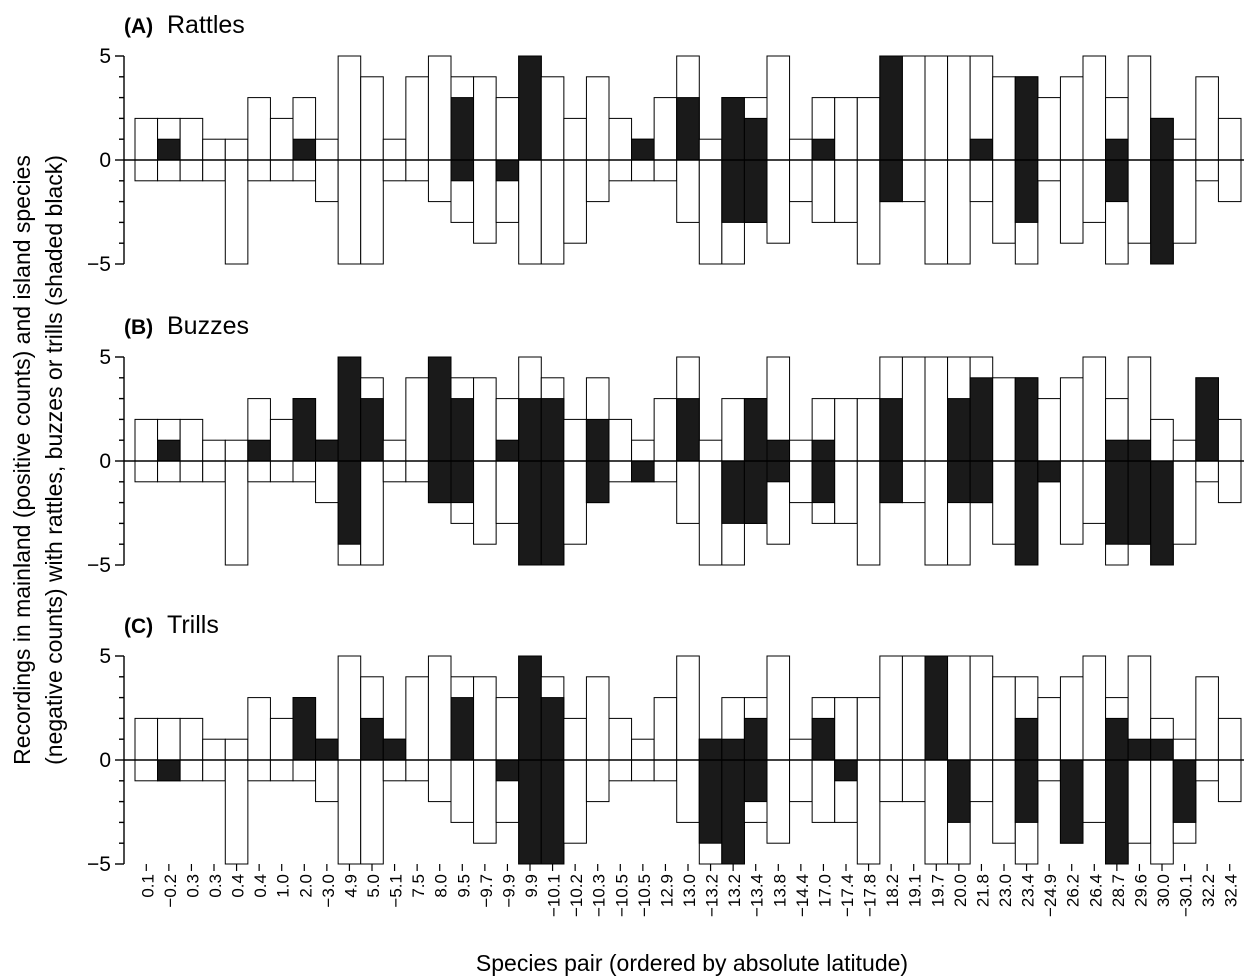  What do you see at coordinates (396, 891) in the screenshot?
I see `x-tick-label: −5.1` at bounding box center [396, 891].